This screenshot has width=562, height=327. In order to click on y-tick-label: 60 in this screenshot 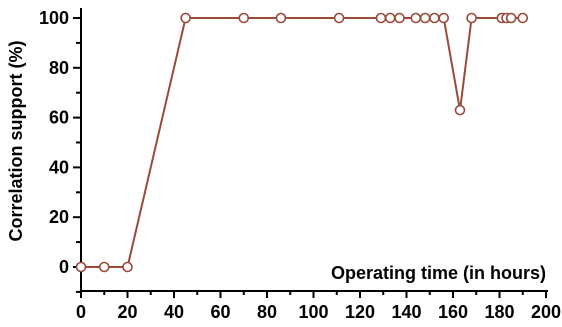, I will do `click(59, 118)`.